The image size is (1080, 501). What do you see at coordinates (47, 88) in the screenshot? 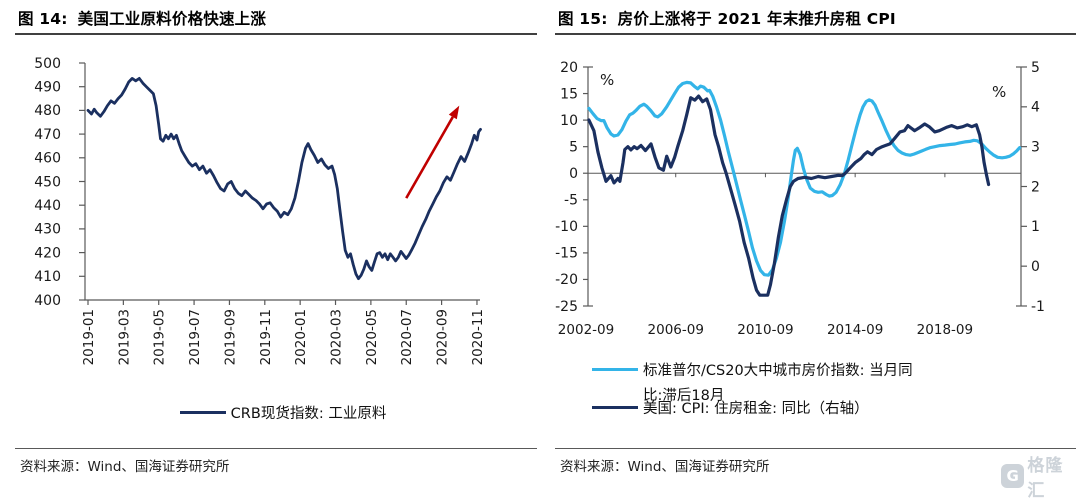
I see `svg-text: 490` at bounding box center [47, 88].